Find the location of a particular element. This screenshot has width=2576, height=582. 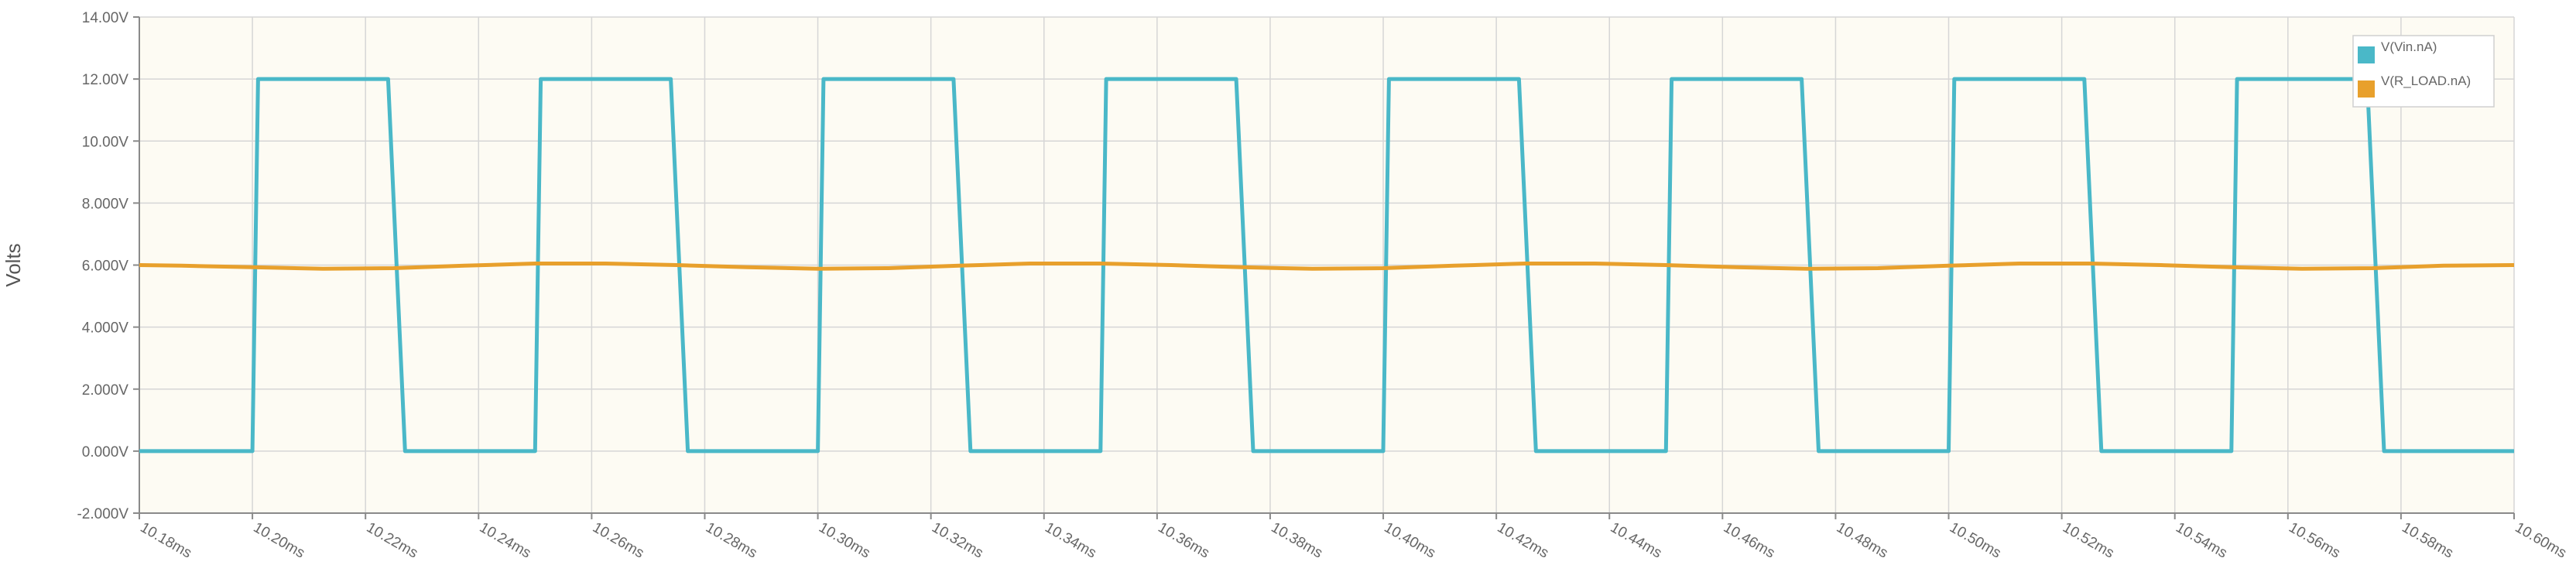

x-tick-label: 10.38ms is located at coordinates (1296, 541).